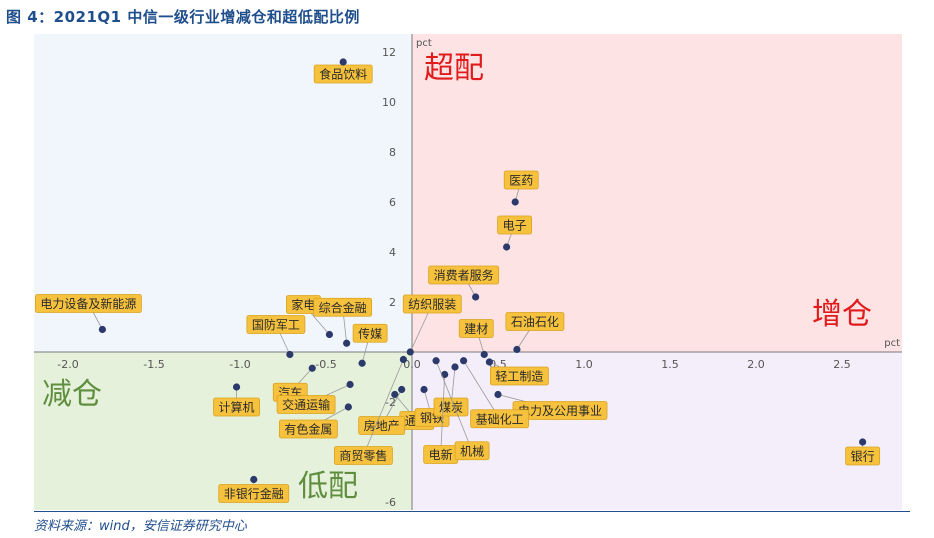 The image size is (934, 538). What do you see at coordinates (140, 526) in the screenshot?
I see `source-note: 资料来源：wind，安信证券研究中心` at bounding box center [140, 526].